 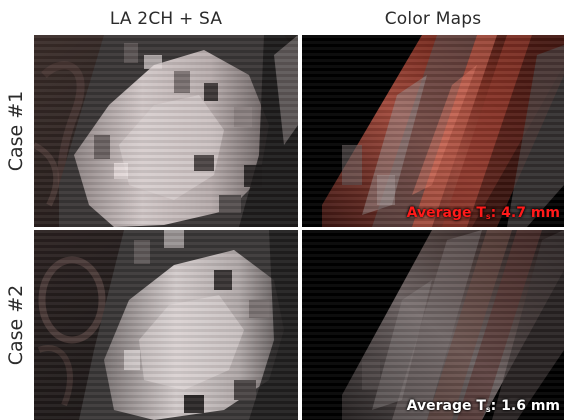 I want to click on case-1-average-thickness: Average Ts: 4.7 mm, so click(x=483, y=213).